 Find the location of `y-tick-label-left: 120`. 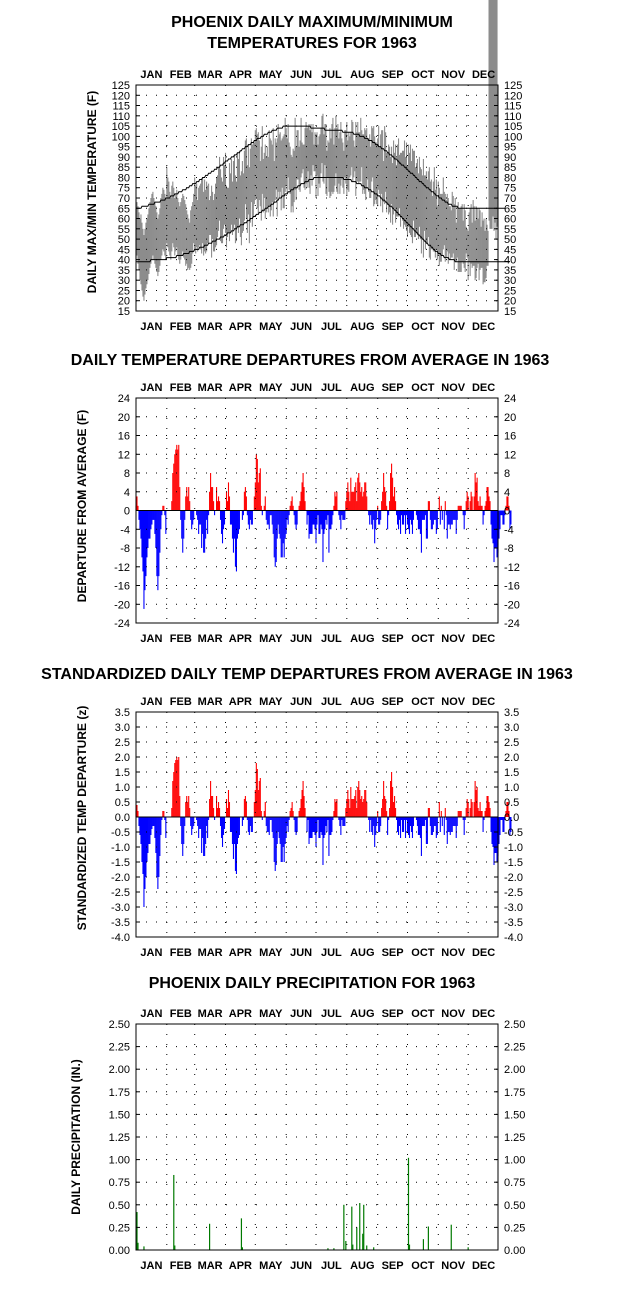

y-tick-label-left: 120 is located at coordinates (121, 96).